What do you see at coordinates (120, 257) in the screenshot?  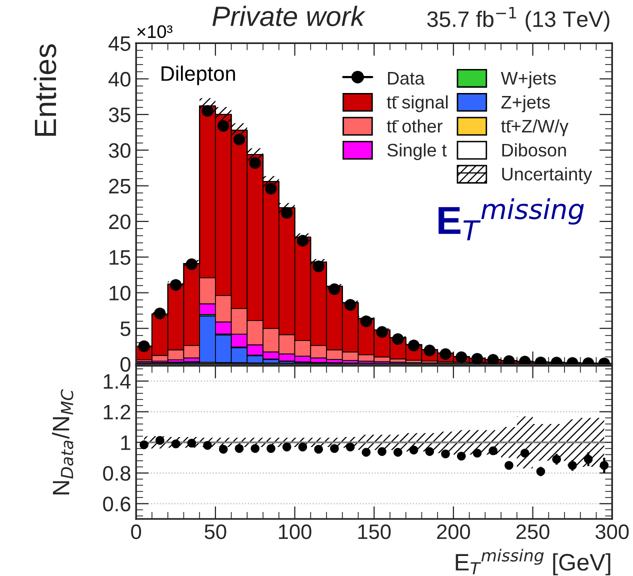 I see `y-tick-label: 15` at bounding box center [120, 257].